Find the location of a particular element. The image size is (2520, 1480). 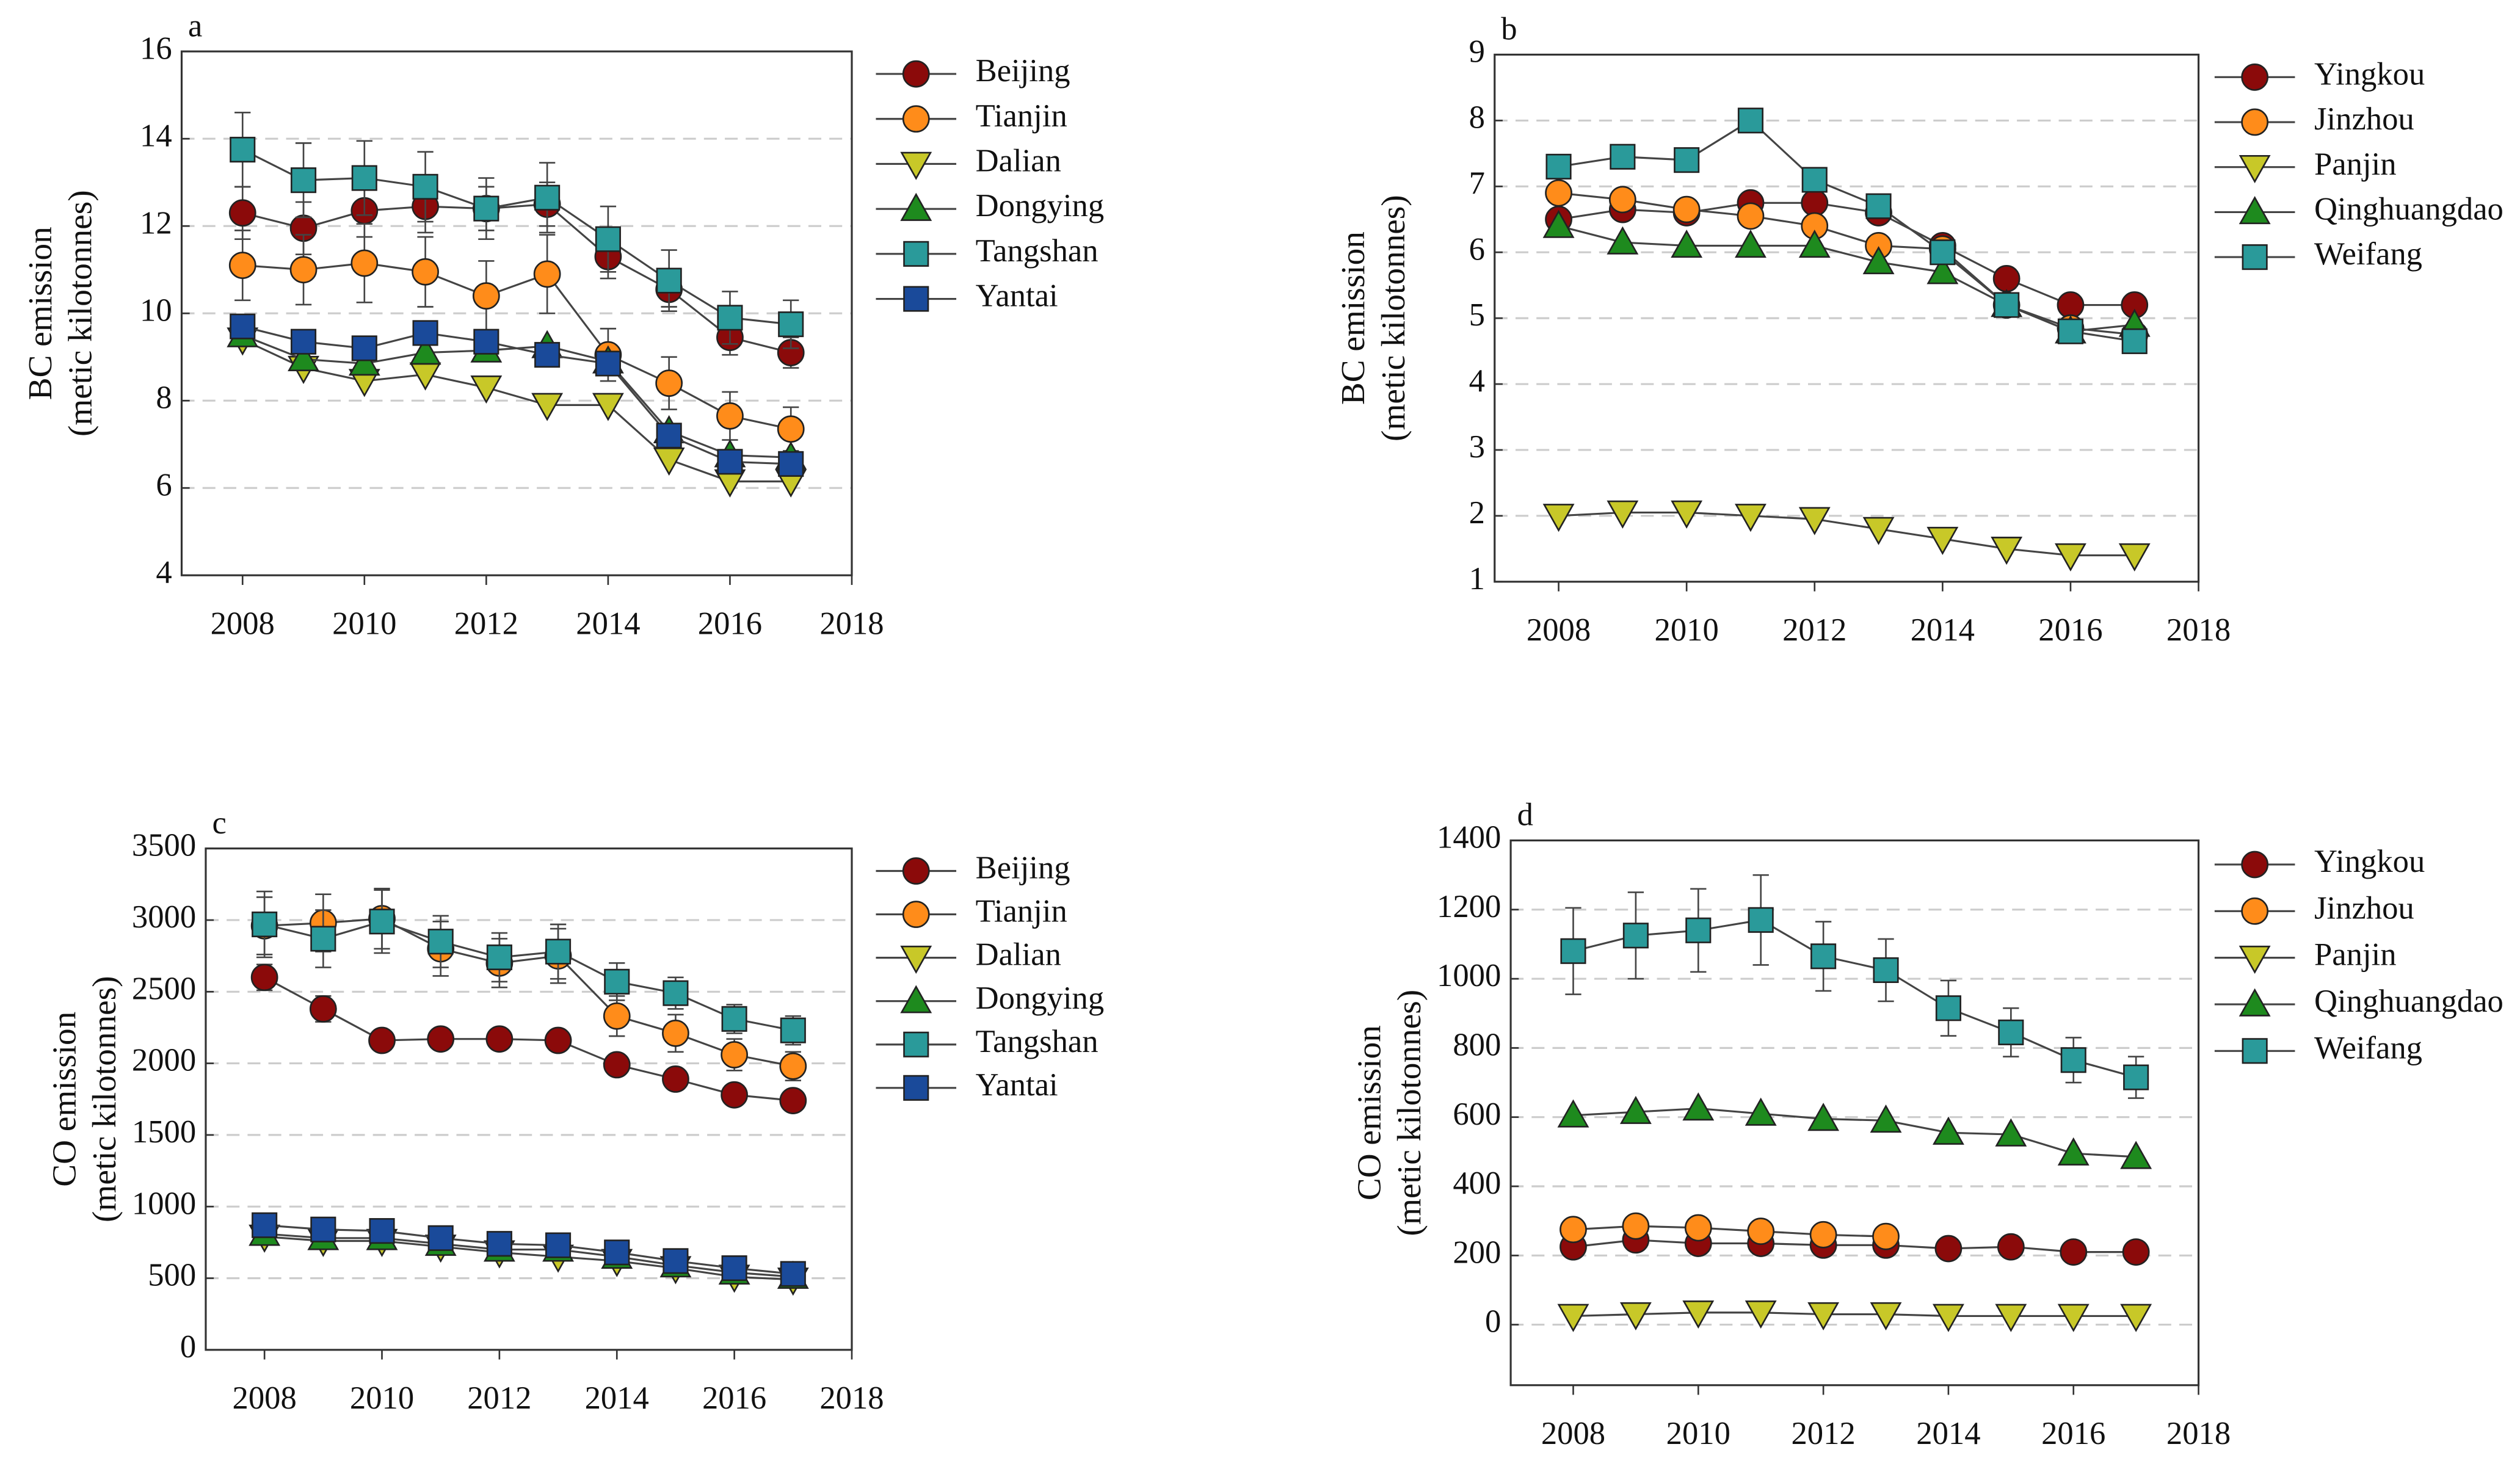

y-tick-label: 1000 is located at coordinates (1469, 975).